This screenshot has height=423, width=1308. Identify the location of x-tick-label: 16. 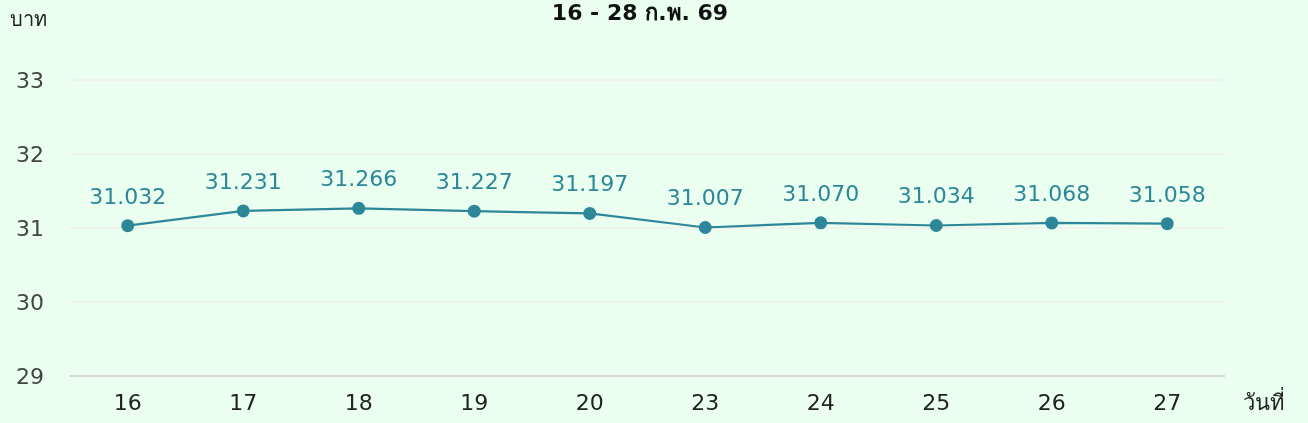
(127, 402).